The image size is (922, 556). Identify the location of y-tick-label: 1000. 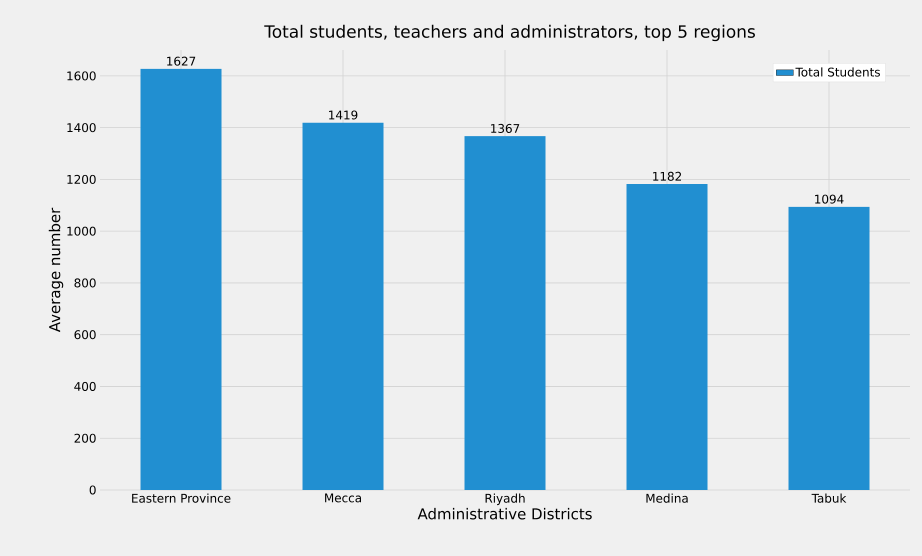
(81, 231).